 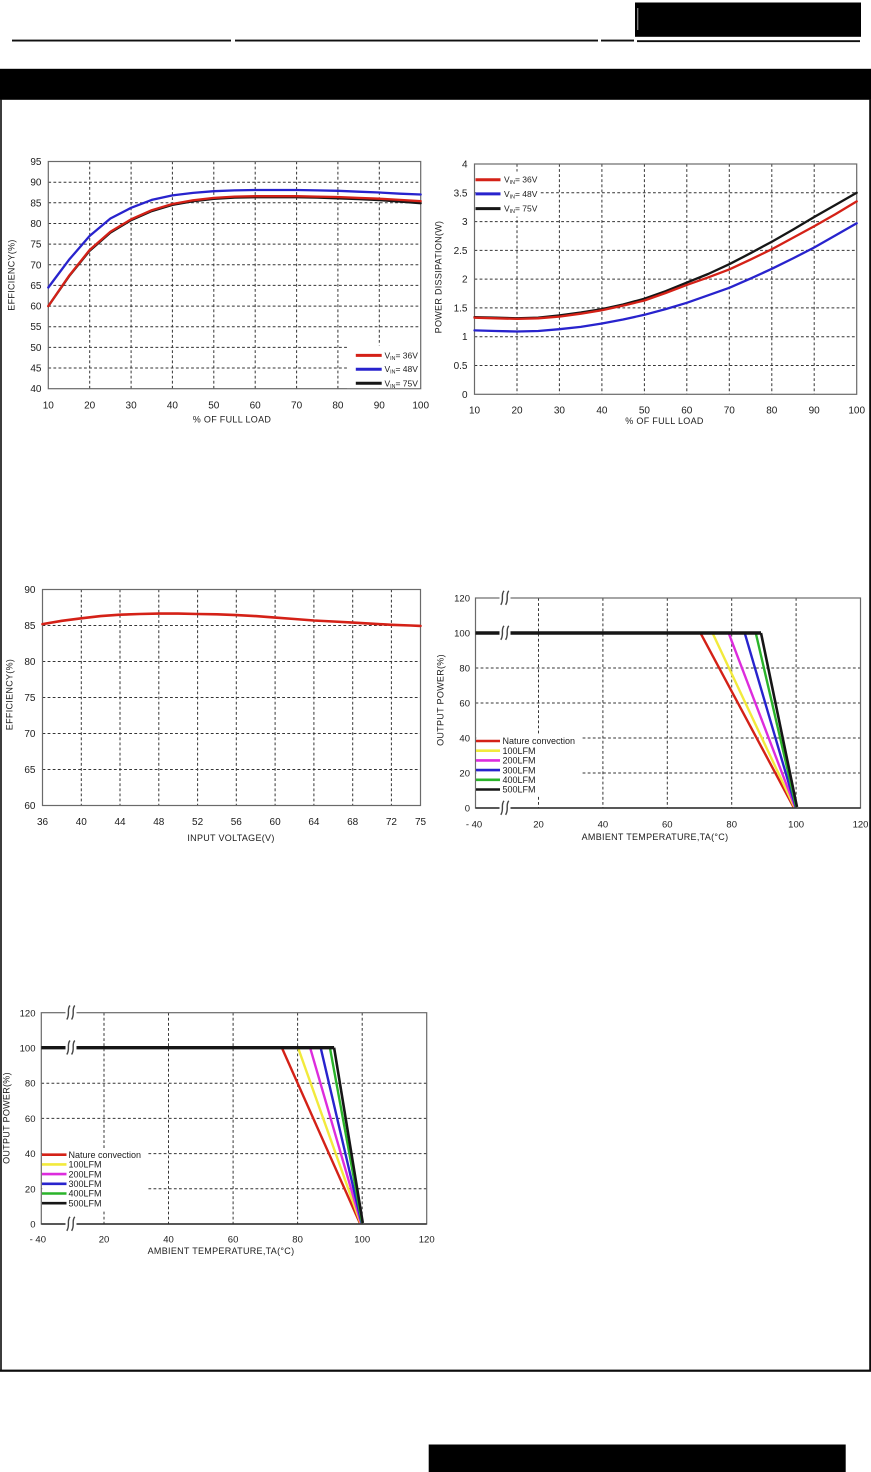 I want to click on svg-text: 68, so click(x=353, y=822).